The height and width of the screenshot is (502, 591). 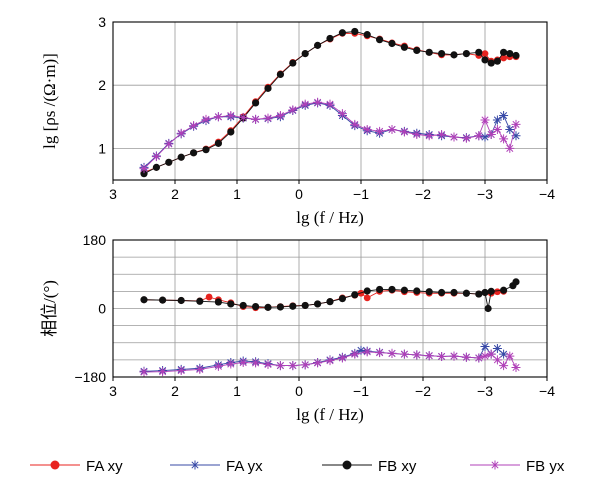 I want to click on x-tick-label: −3, so click(x=485, y=391).